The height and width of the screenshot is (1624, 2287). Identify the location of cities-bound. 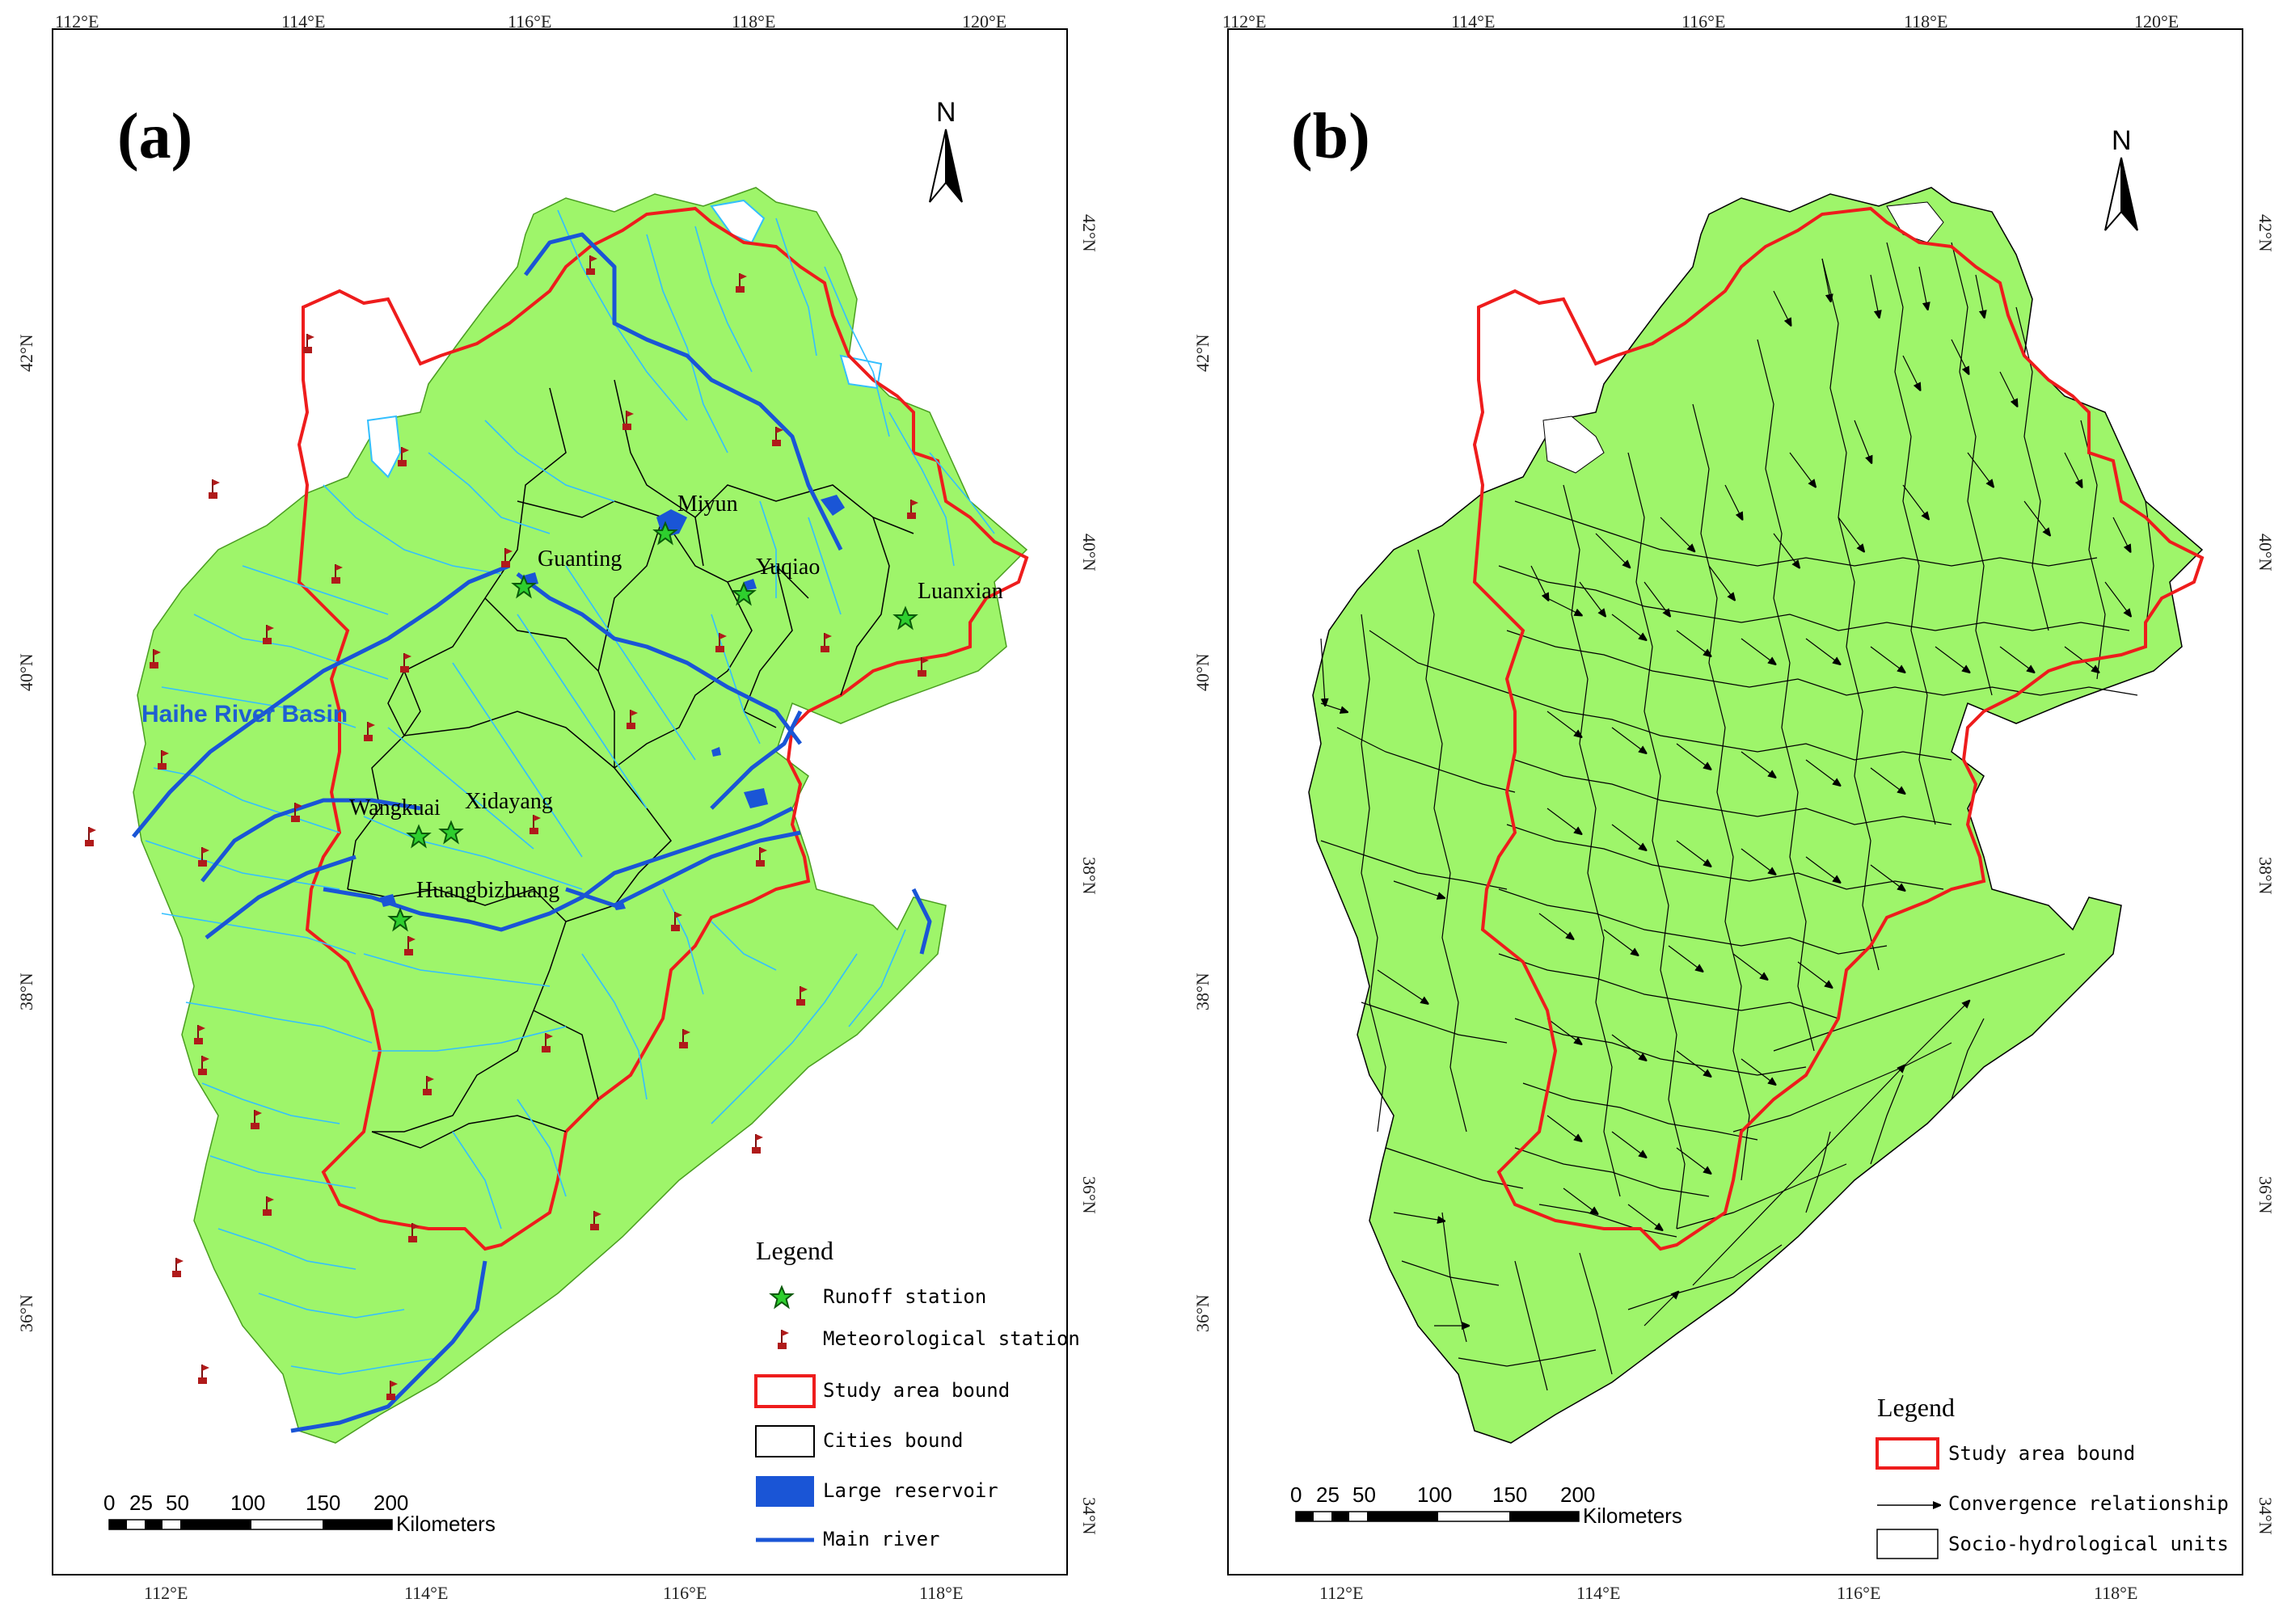
(630, 764).